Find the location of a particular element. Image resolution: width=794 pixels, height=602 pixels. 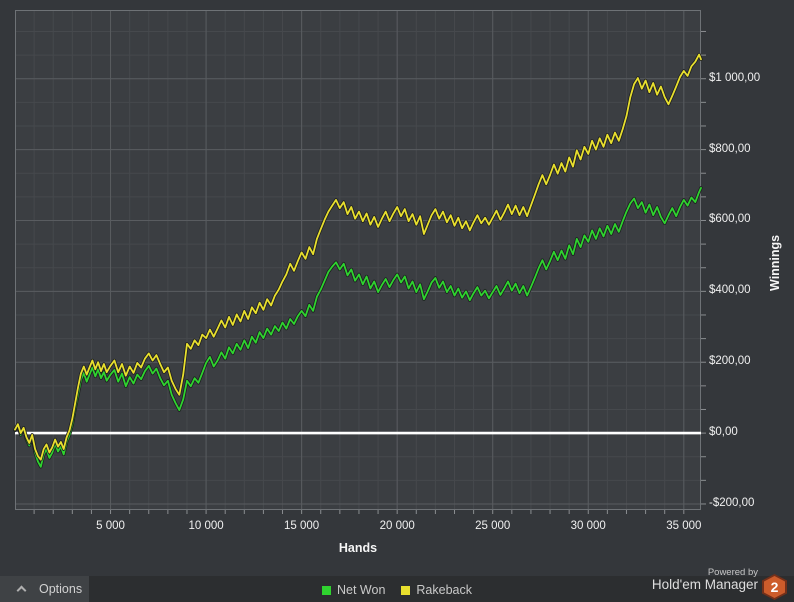

x-tick-label: 35 000 is located at coordinates (684, 526).